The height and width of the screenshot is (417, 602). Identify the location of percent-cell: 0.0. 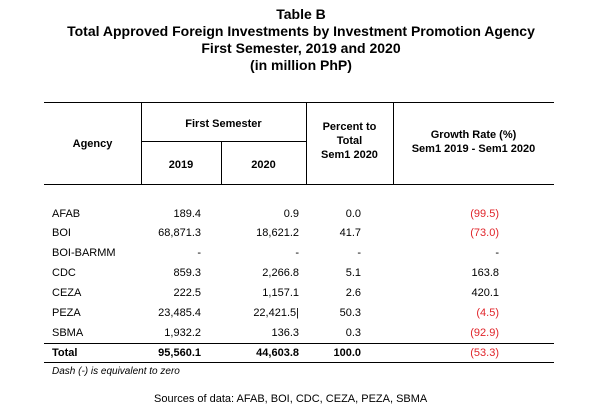
(353, 214).